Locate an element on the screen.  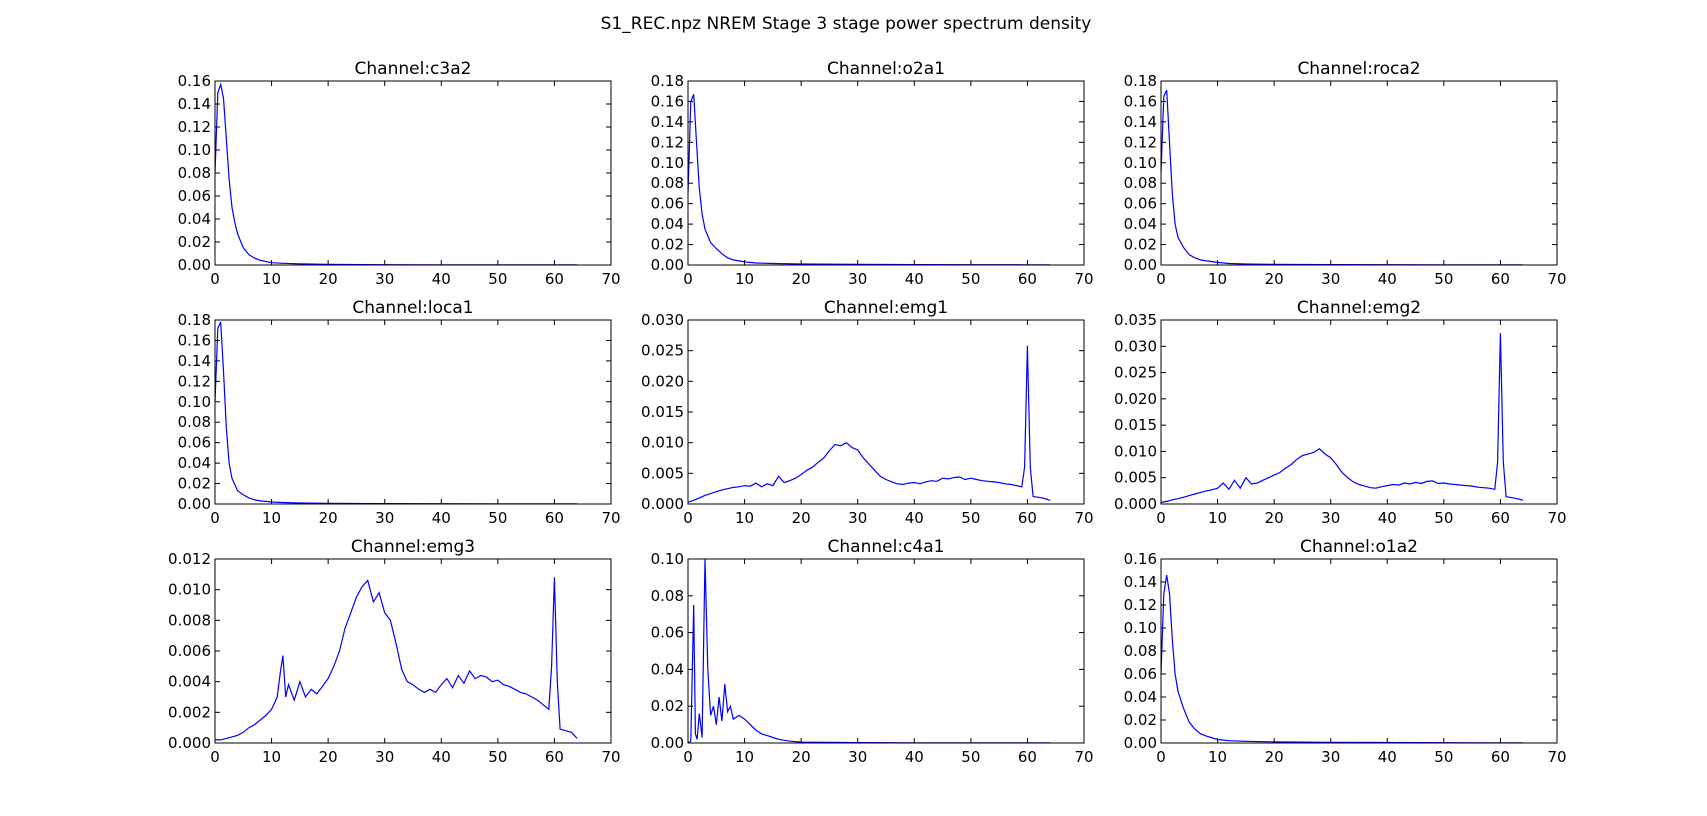
subplot-title: Channel:c4a1 is located at coordinates (886, 547).